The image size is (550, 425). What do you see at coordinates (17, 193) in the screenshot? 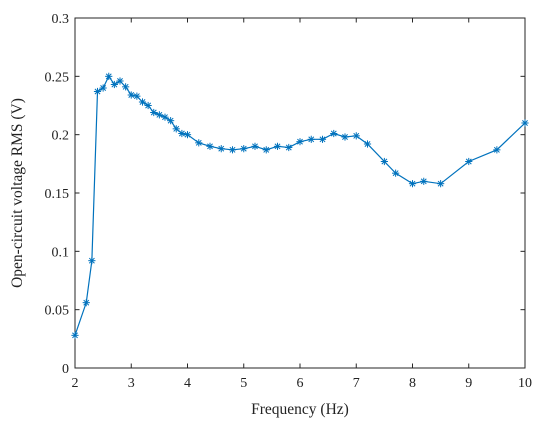
I see `y-axis-label: Open-circuit voltage RMS (V)` at bounding box center [17, 193].